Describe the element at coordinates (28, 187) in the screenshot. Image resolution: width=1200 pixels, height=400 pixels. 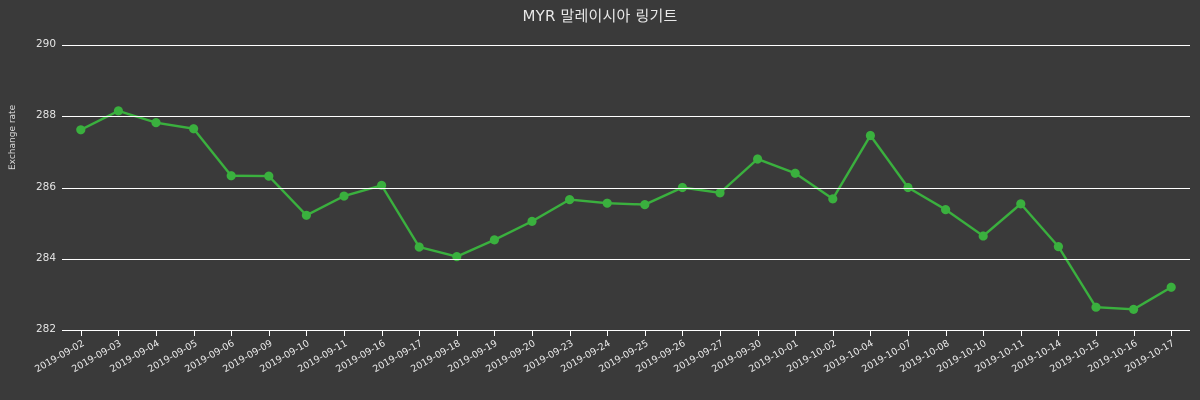
I see `y-axis-tick: 286` at that location.